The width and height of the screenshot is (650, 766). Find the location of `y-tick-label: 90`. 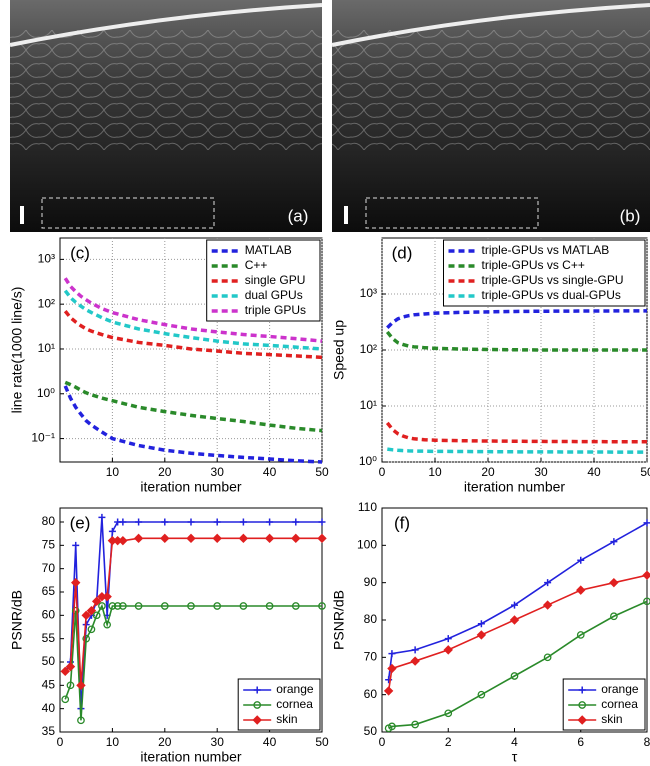

y-tick-label: 90 is located at coordinates (371, 582).